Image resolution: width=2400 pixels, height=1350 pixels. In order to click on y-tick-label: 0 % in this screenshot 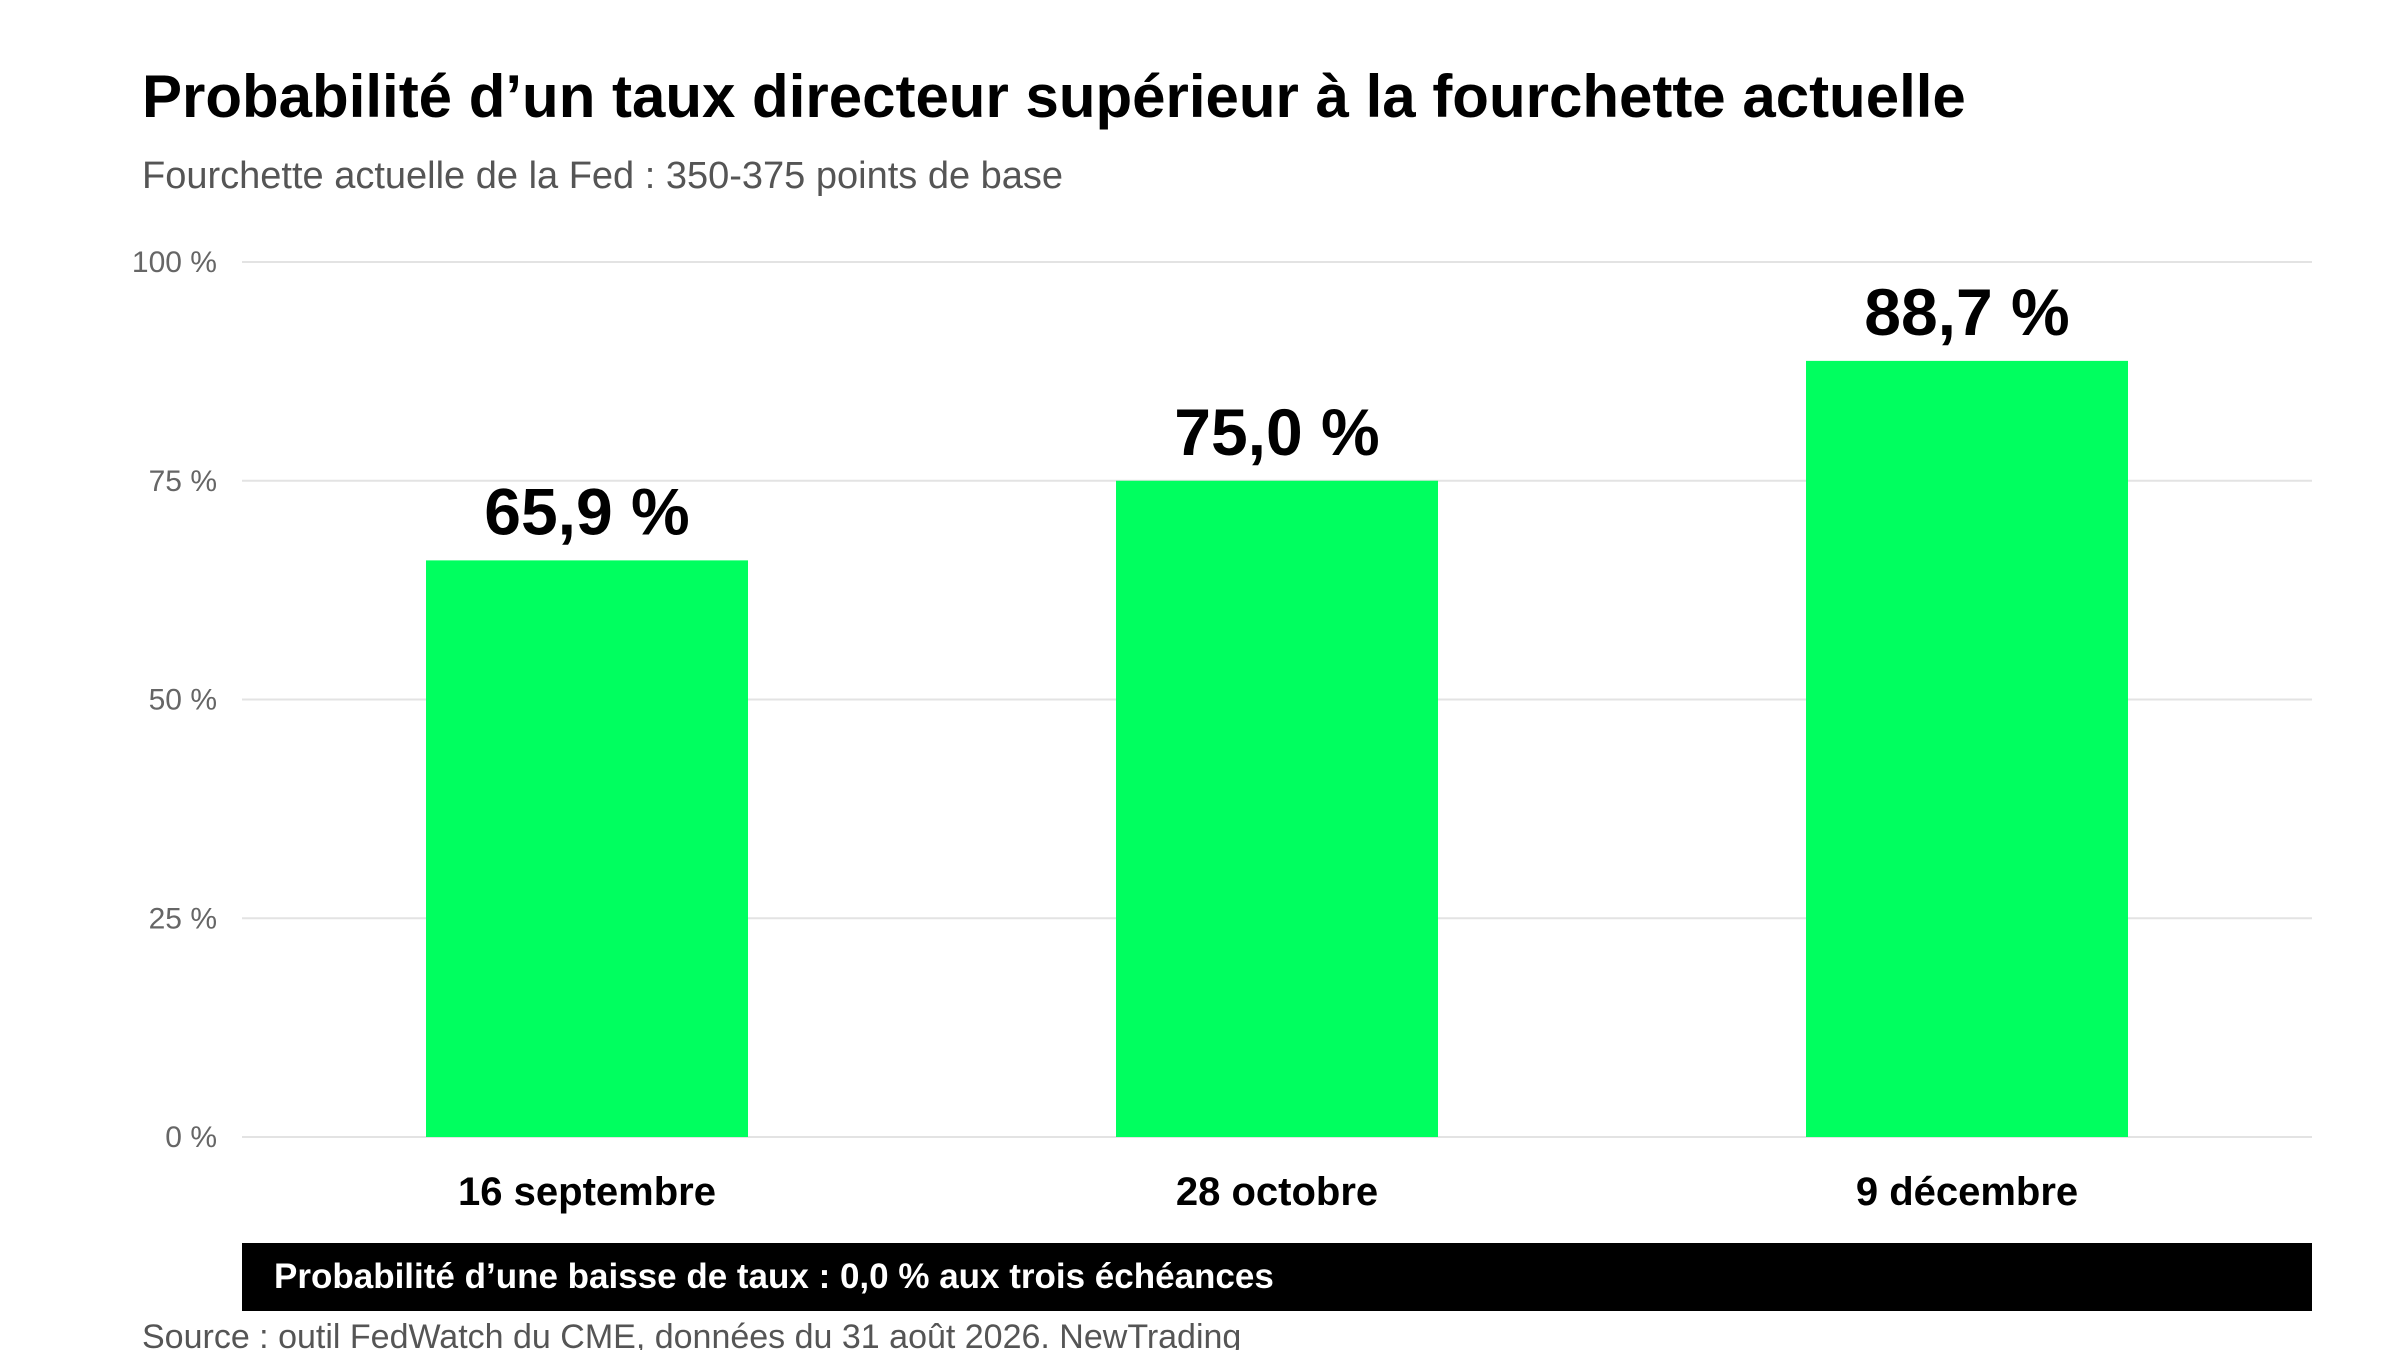, I will do `click(191, 1137)`.